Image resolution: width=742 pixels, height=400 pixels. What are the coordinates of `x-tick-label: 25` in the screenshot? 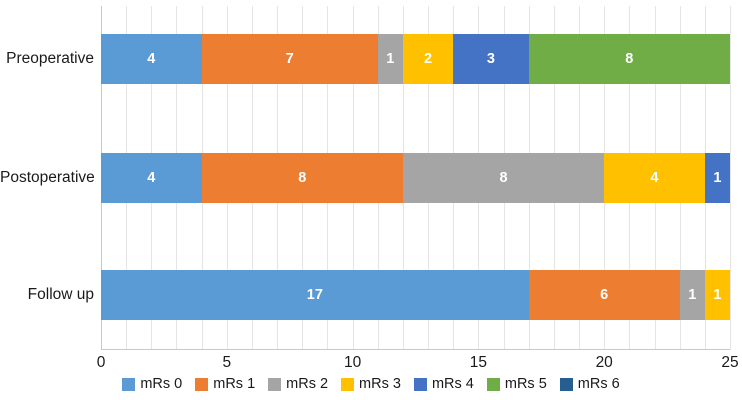 It's located at (730, 362).